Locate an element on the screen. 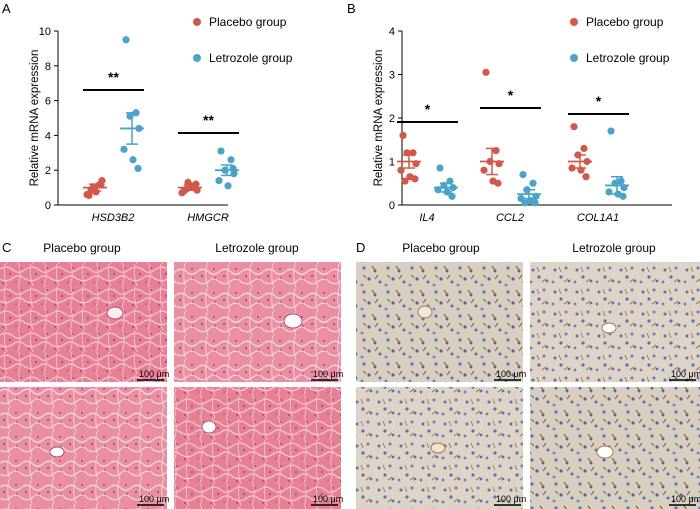  x-category-label: COL1A1 is located at coordinates (598, 218).